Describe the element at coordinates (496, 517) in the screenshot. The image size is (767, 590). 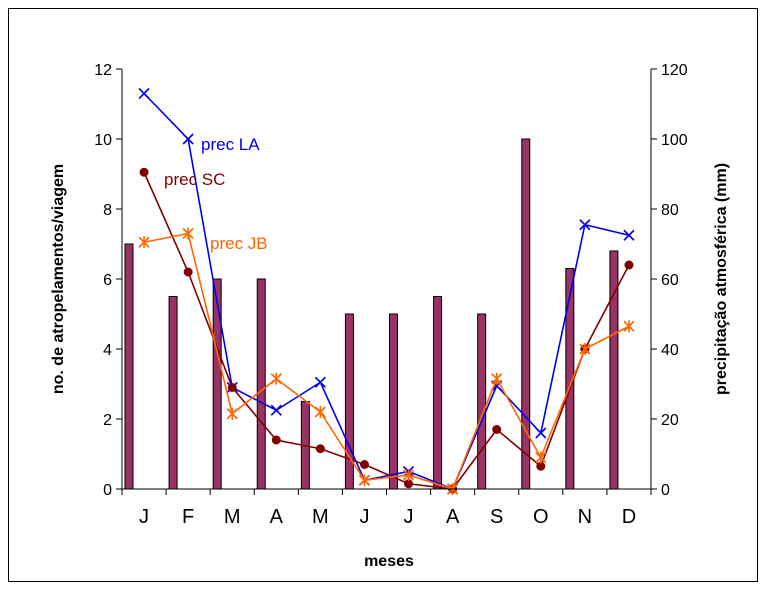
I see `x-tick-label: S` at that location.